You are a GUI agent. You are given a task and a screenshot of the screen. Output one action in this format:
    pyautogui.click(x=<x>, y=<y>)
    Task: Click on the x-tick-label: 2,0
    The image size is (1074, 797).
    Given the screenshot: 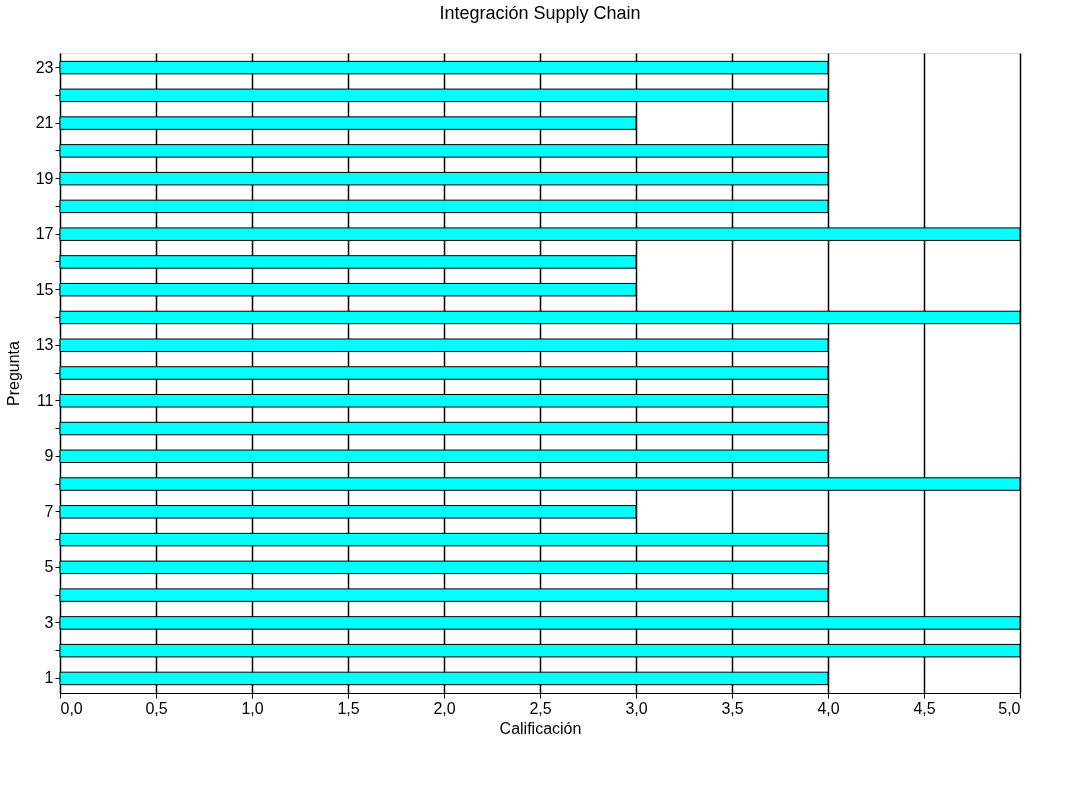 What is the action you would take?
    pyautogui.click(x=444, y=708)
    